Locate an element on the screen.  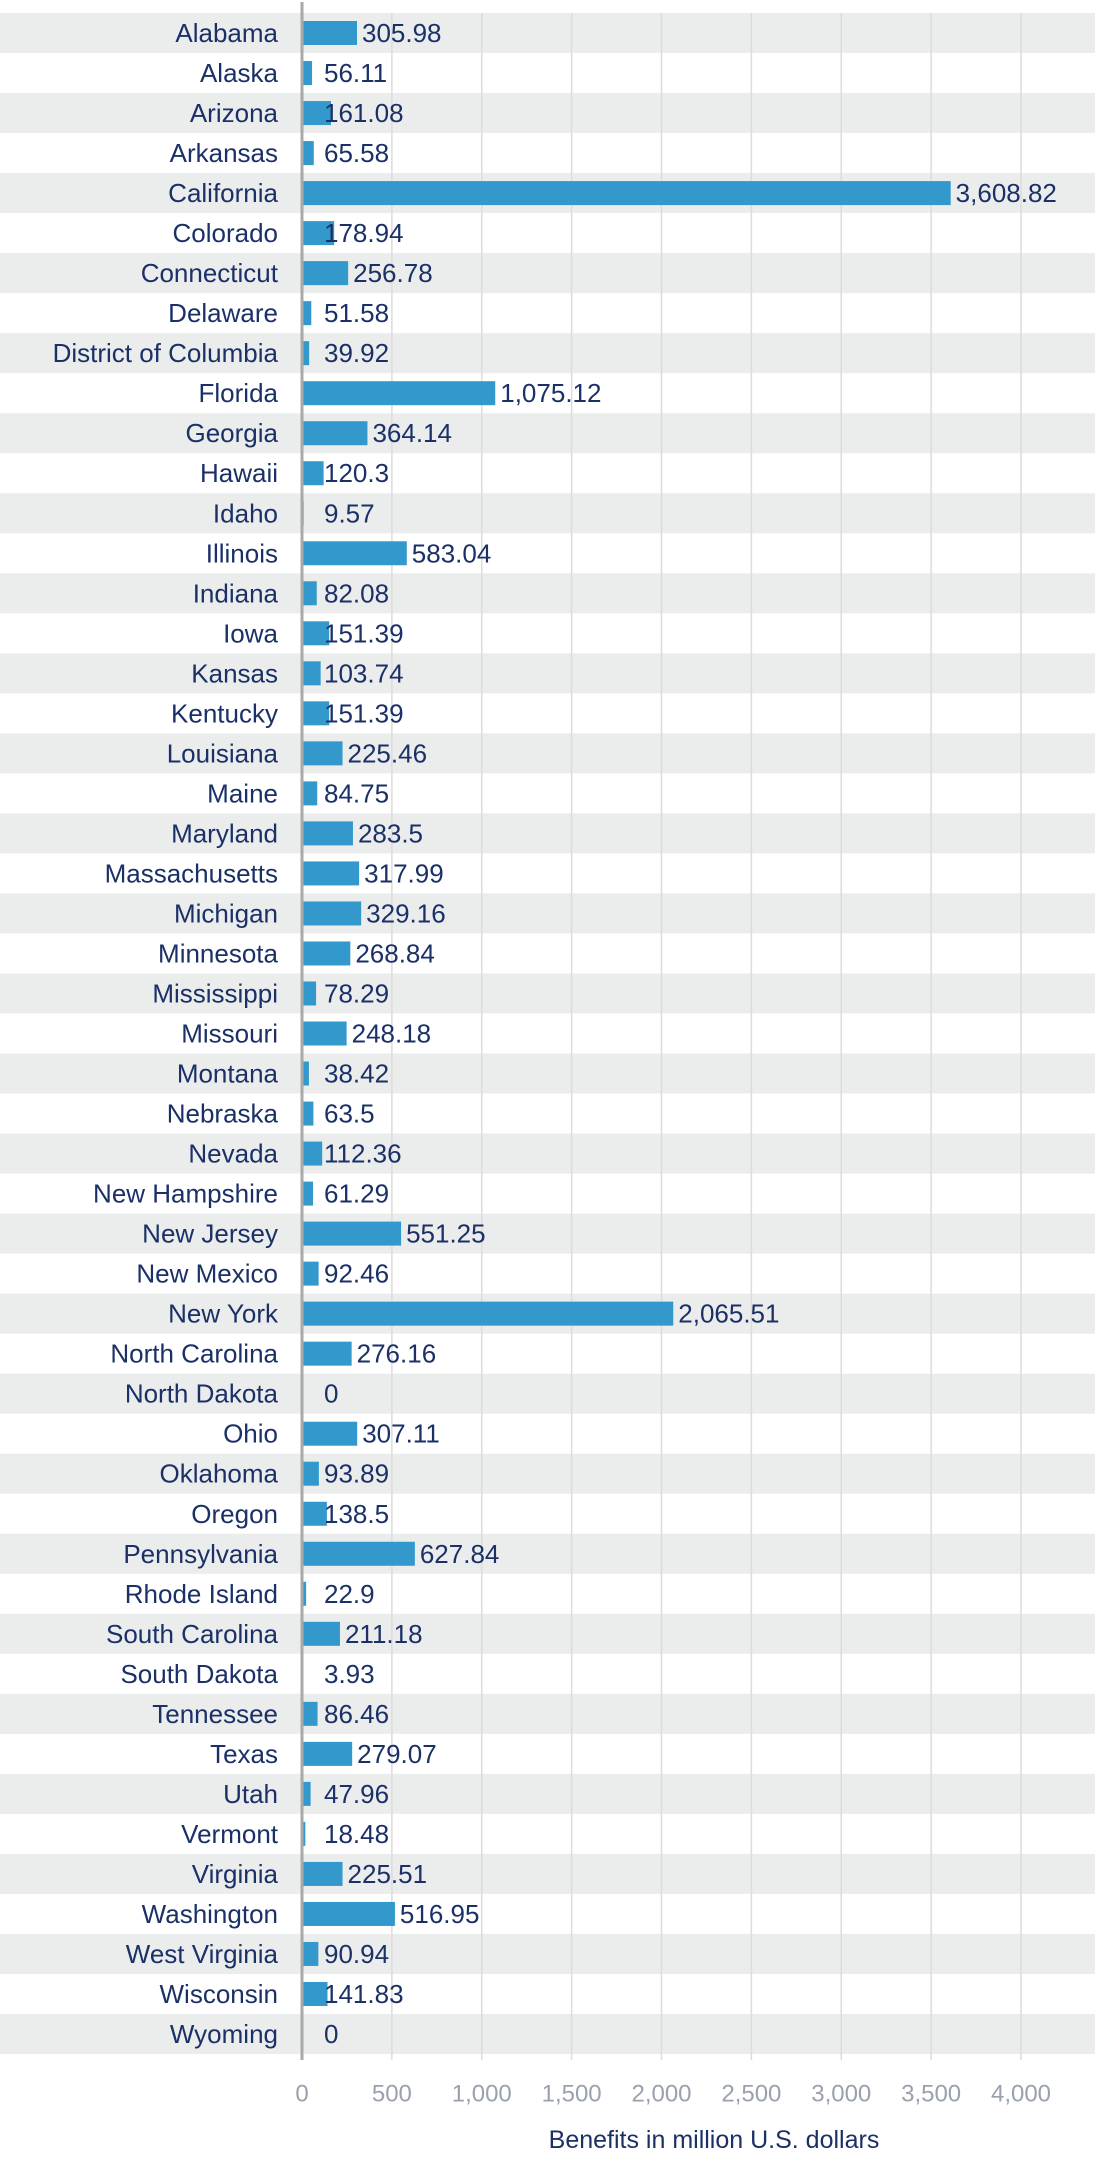
category-label: South Dakota is located at coordinates (199, 1674).